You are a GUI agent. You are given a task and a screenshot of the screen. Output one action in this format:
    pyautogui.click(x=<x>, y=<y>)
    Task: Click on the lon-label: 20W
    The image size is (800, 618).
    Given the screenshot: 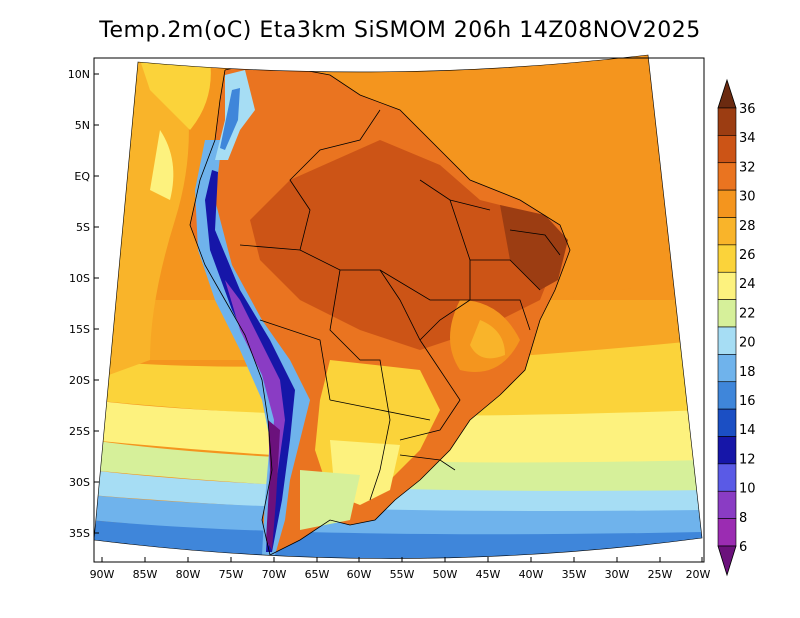 What is the action you would take?
    pyautogui.click(x=698, y=574)
    